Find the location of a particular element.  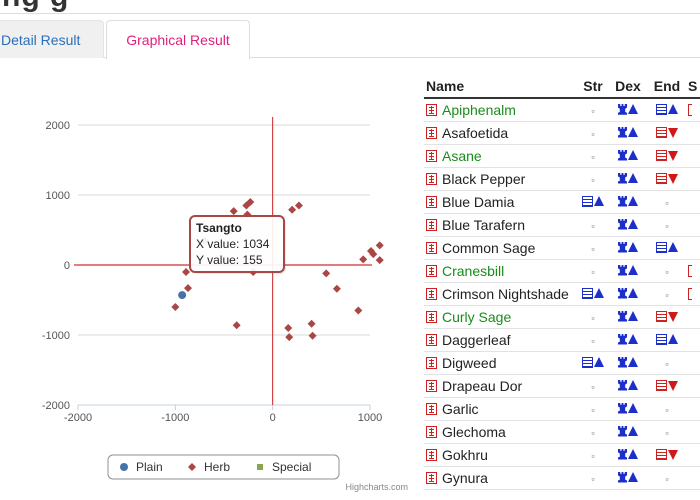

cell-name: Gokhru is located at coordinates (501, 455).